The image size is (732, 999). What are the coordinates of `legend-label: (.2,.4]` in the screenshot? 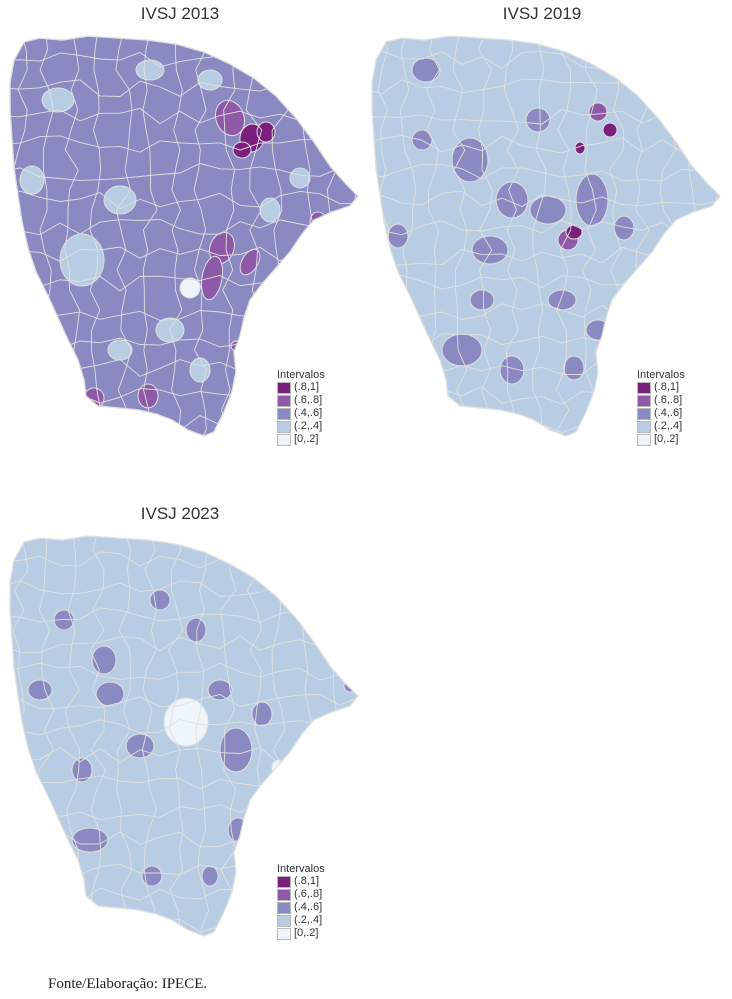 It's located at (308, 426).